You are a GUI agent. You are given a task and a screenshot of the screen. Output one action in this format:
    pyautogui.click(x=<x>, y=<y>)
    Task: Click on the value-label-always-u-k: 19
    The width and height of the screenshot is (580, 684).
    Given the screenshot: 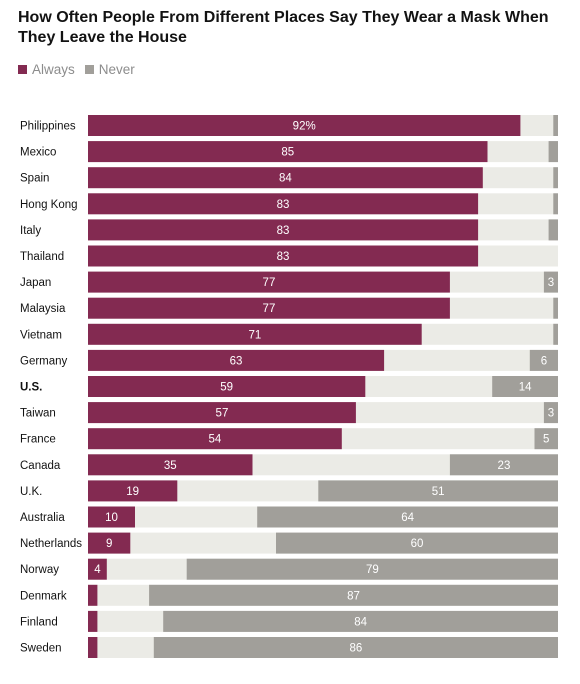 What is the action you would take?
    pyautogui.click(x=132, y=492)
    